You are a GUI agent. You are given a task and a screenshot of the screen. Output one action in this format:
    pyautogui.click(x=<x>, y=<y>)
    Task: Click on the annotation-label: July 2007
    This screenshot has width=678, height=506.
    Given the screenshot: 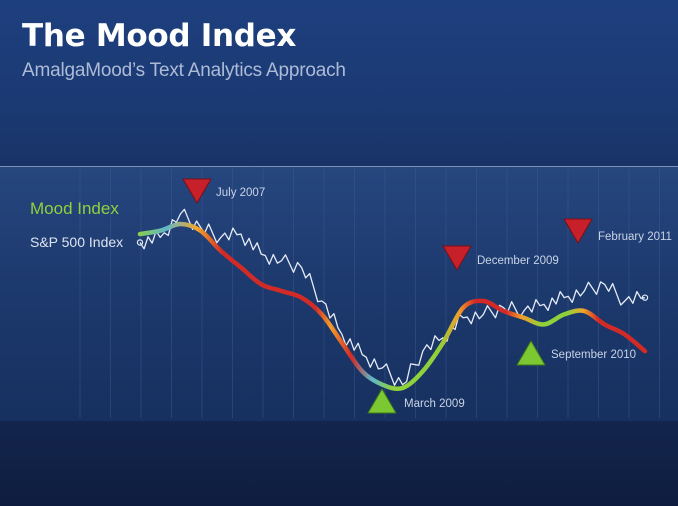 What is the action you would take?
    pyautogui.click(x=240, y=193)
    